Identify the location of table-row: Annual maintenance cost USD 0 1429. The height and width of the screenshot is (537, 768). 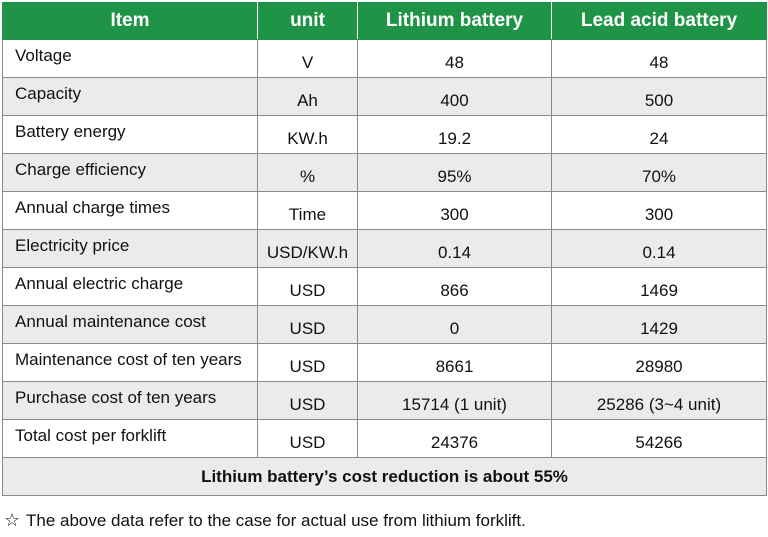
(384, 324).